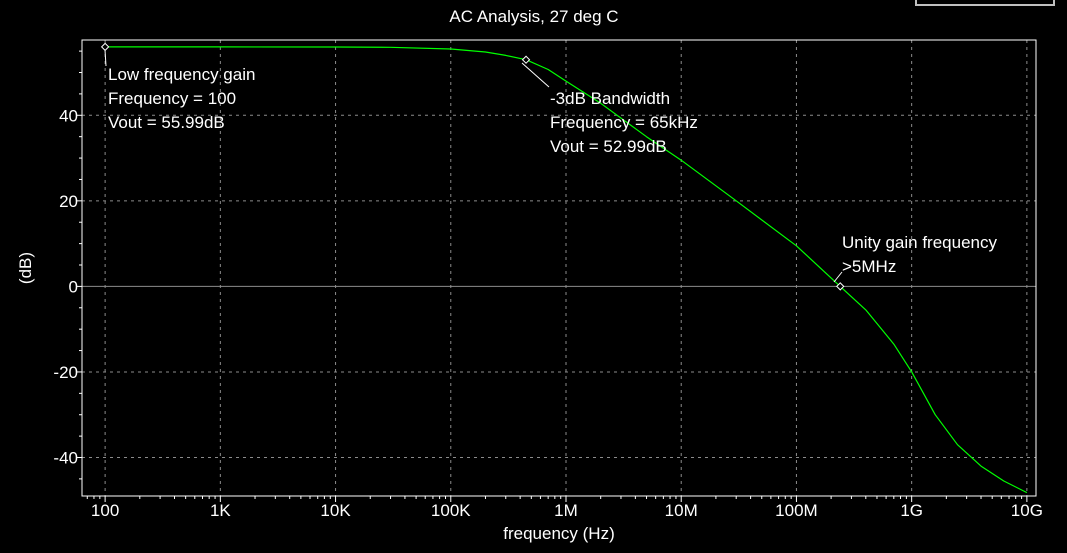  What do you see at coordinates (451, 510) in the screenshot?
I see `x-tick-label: 100K` at bounding box center [451, 510].